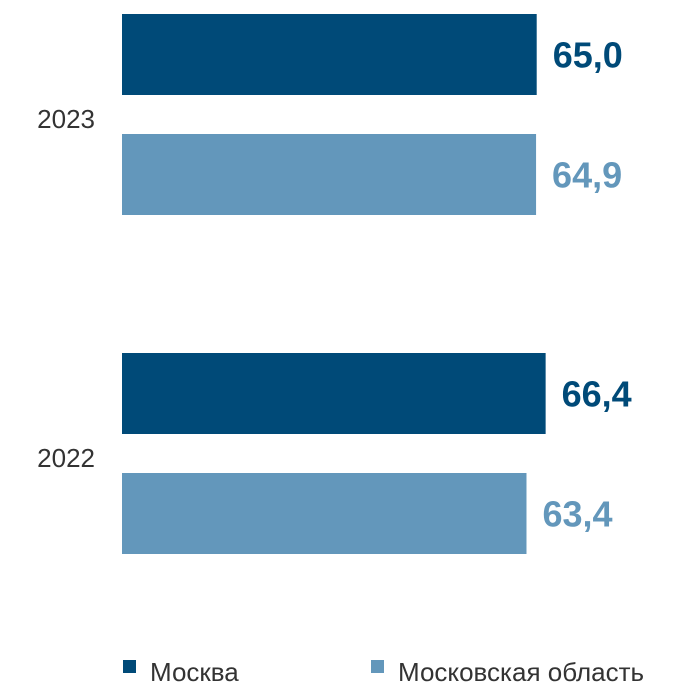 The height and width of the screenshot is (684, 679). Describe the element at coordinates (66, 119) in the screenshot. I see `category-label-2023: 2023` at that location.